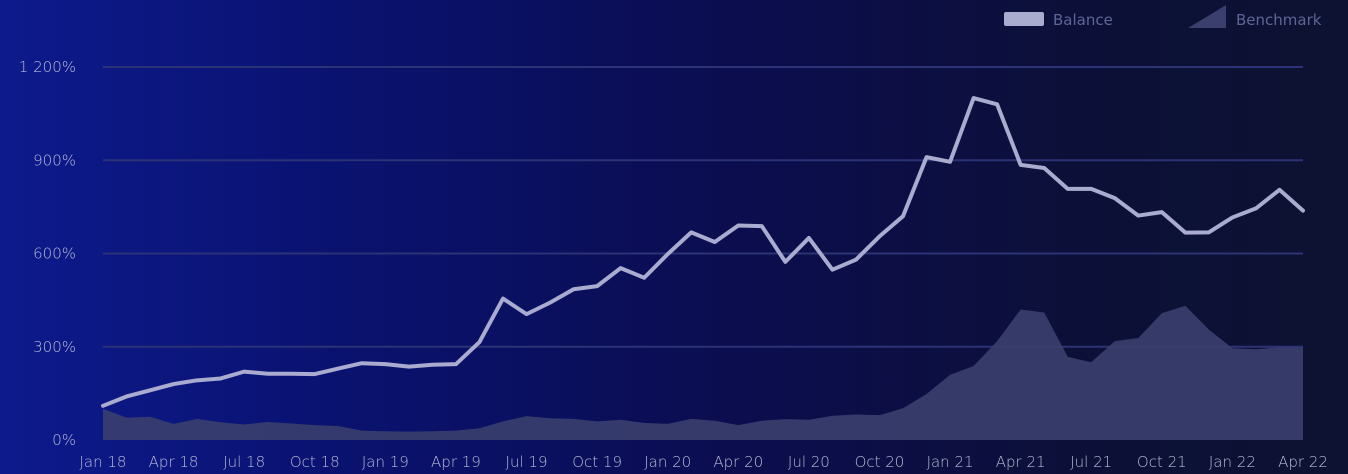 Image resolution: width=1348 pixels, height=474 pixels. What do you see at coordinates (1083, 20) in the screenshot?
I see `legend-label-balance: Balance` at bounding box center [1083, 20].